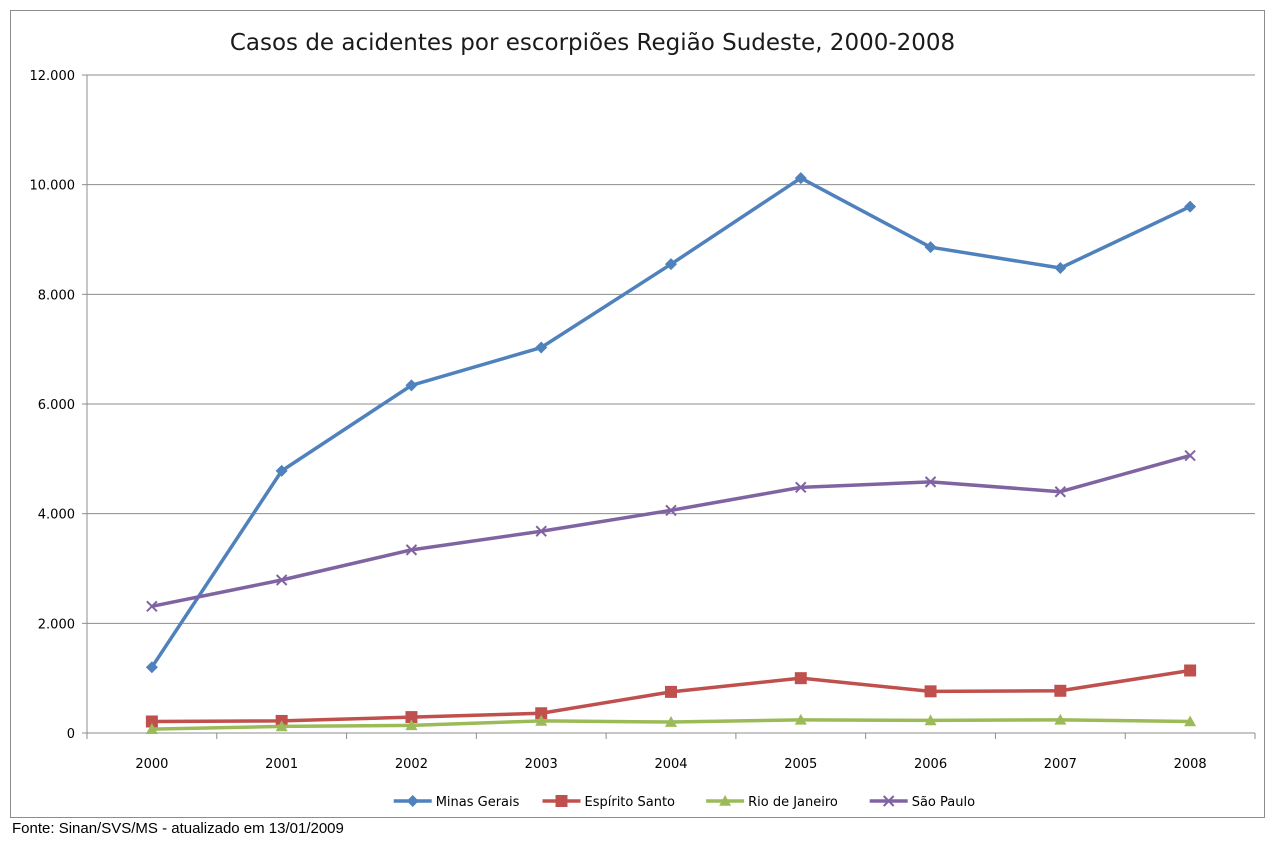 Image resolution: width=1270 pixels, height=843 pixels. I want to click on legend-item: Espírito Santo, so click(609, 802).